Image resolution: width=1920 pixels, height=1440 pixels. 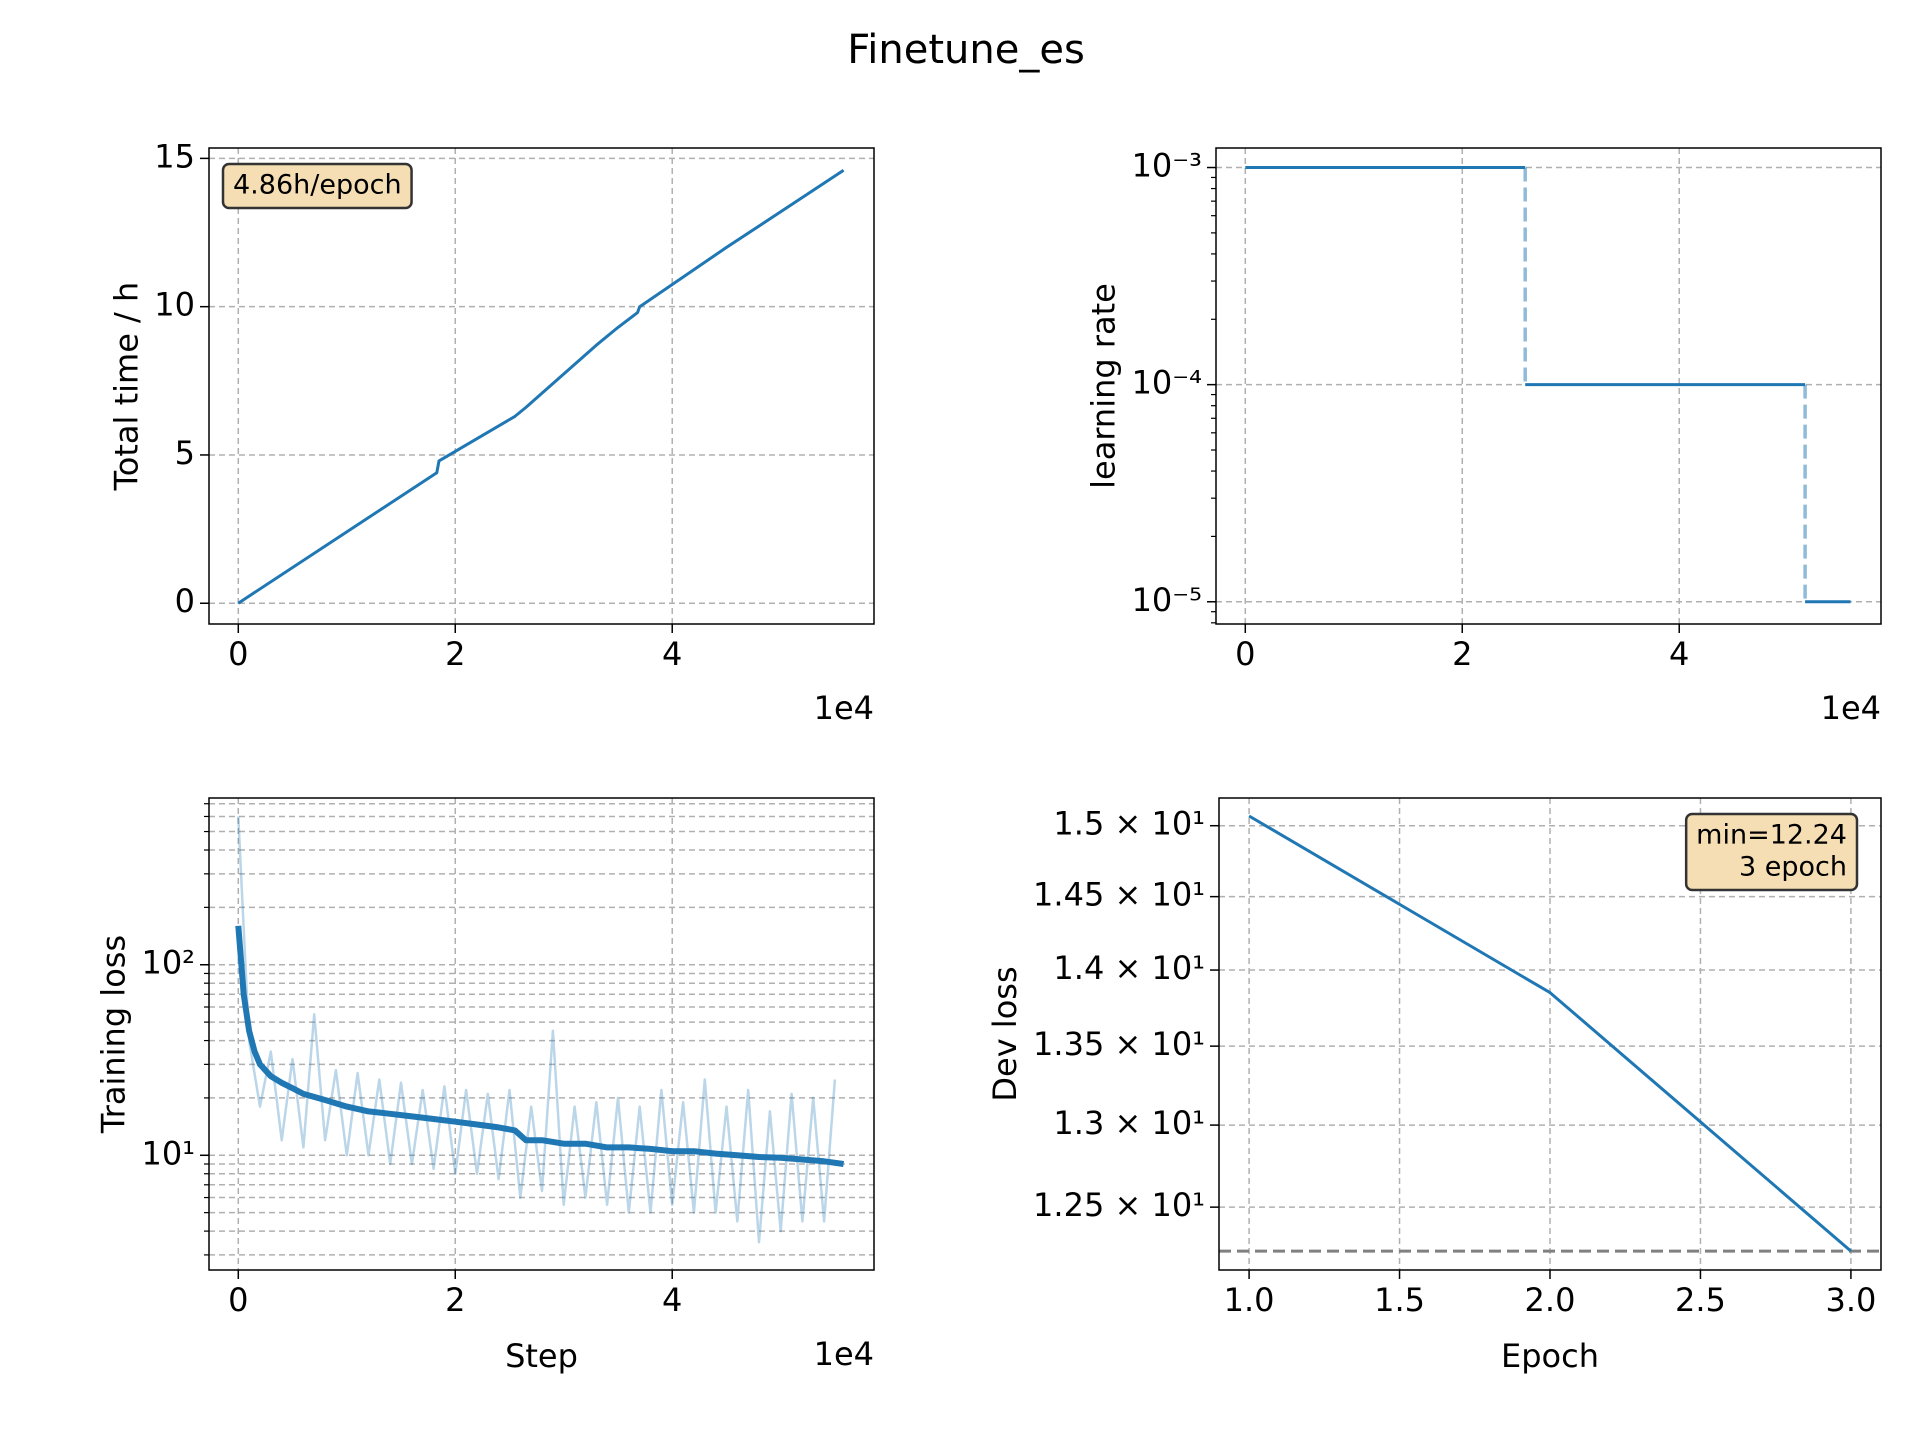 I want to click on y-tick-label: 1.4 × 10¹, so click(x=1129, y=968).